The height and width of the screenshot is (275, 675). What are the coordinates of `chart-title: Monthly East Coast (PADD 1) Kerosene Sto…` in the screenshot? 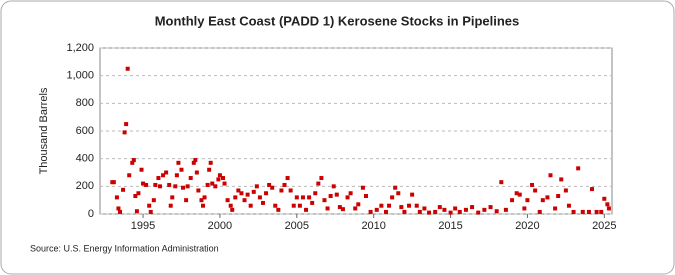 It's located at (337, 20).